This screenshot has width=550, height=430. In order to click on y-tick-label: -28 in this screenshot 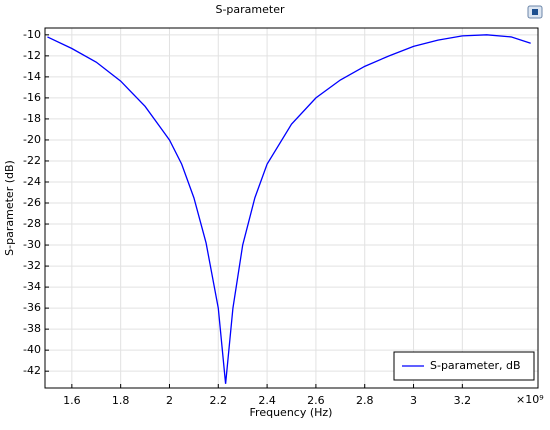, I will do `click(32, 223)`.